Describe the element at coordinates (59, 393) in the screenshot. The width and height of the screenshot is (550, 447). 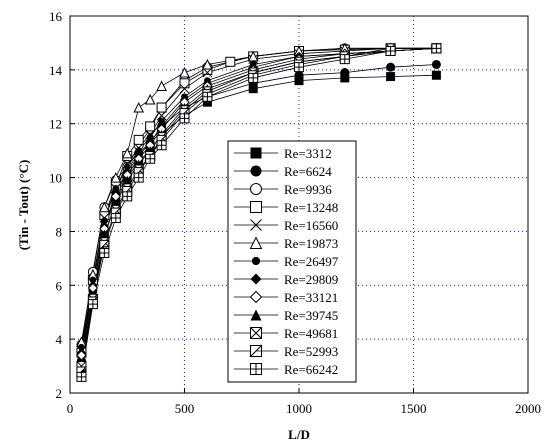
I see `y-tick-label: 2` at that location.